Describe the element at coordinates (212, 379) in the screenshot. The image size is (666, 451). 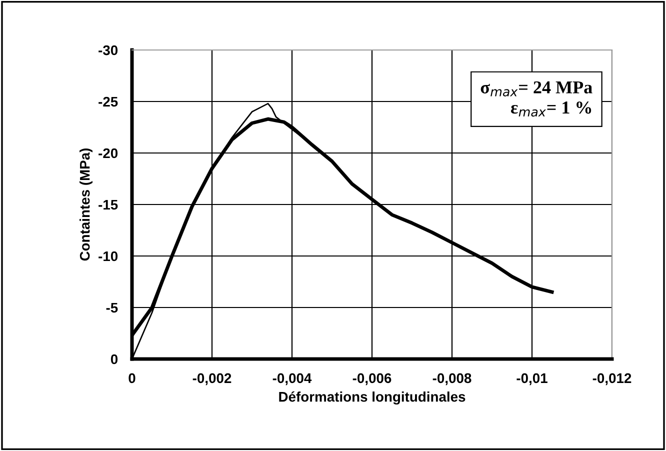
I see `x-tick-label: -0,002` at that location.